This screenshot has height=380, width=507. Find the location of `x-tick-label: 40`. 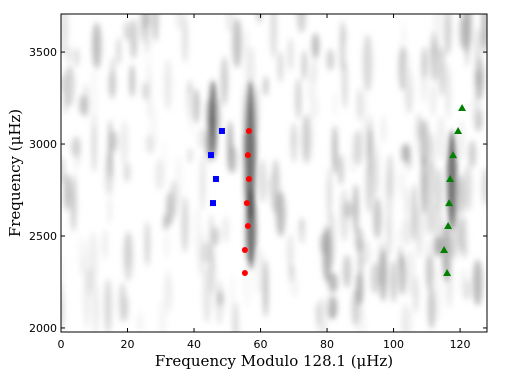

x-tick-label: 40 is located at coordinates (194, 344).